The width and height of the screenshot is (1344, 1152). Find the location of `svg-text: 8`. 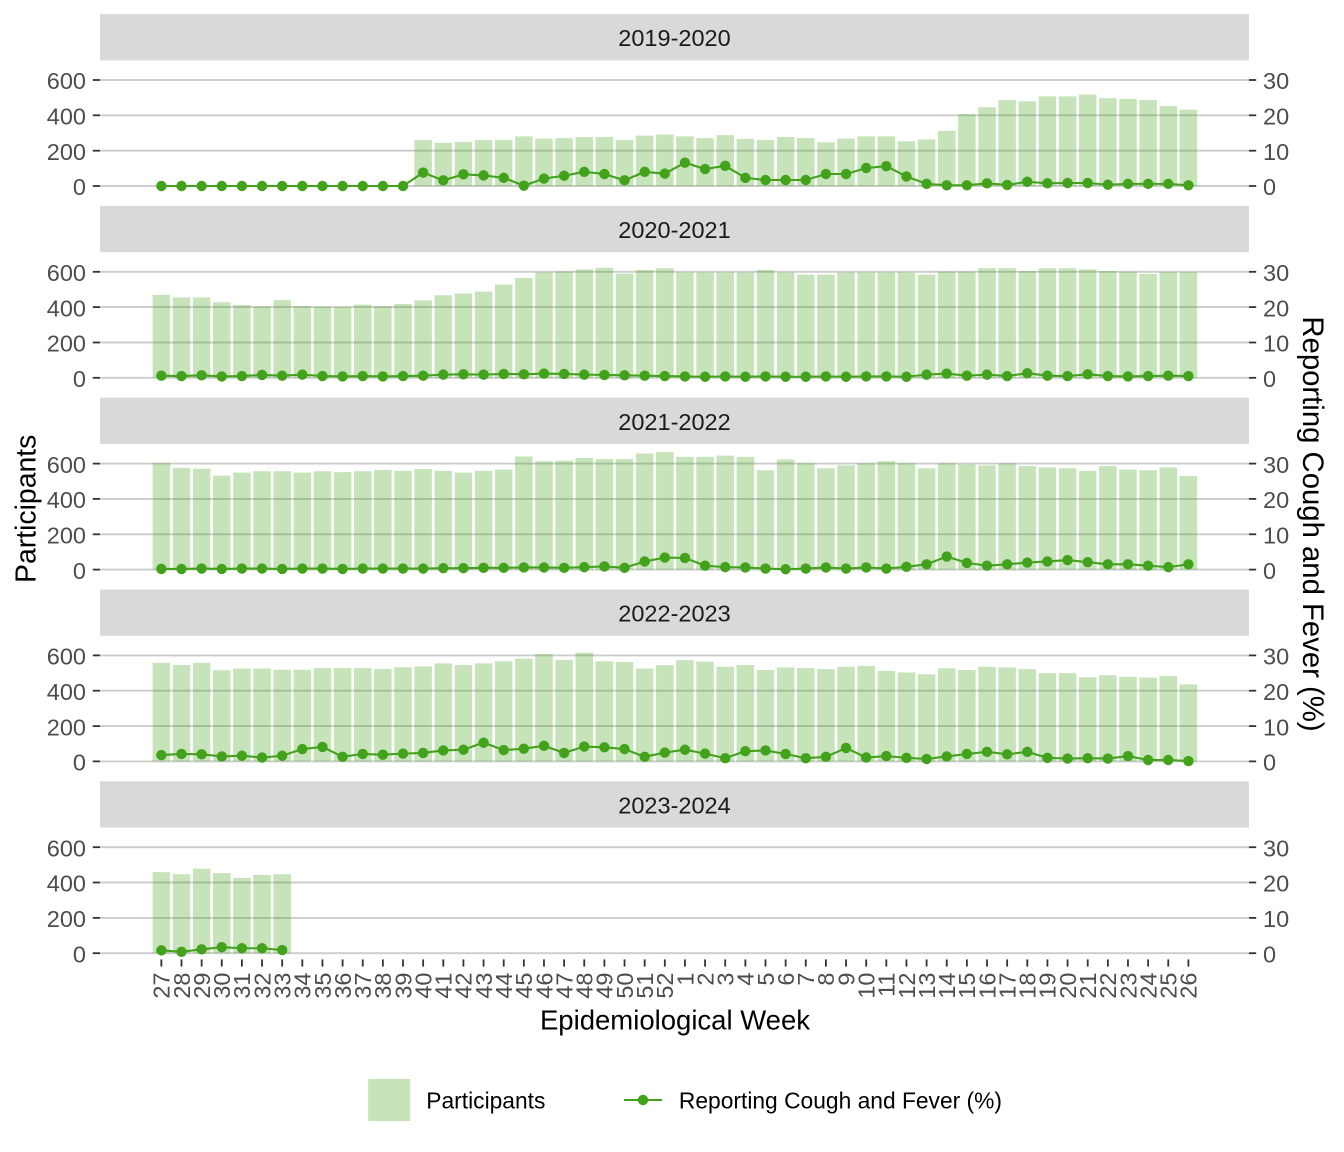

svg-text: 8 is located at coordinates (826, 979).